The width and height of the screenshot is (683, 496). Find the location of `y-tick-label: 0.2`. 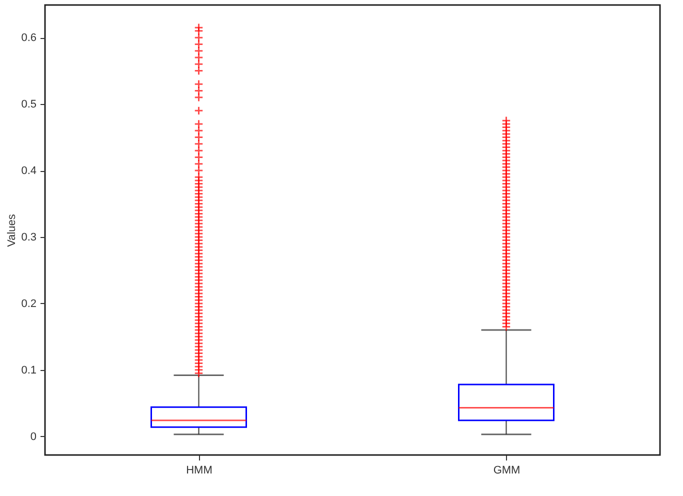

y-tick-label: 0.2 is located at coordinates (28, 304).